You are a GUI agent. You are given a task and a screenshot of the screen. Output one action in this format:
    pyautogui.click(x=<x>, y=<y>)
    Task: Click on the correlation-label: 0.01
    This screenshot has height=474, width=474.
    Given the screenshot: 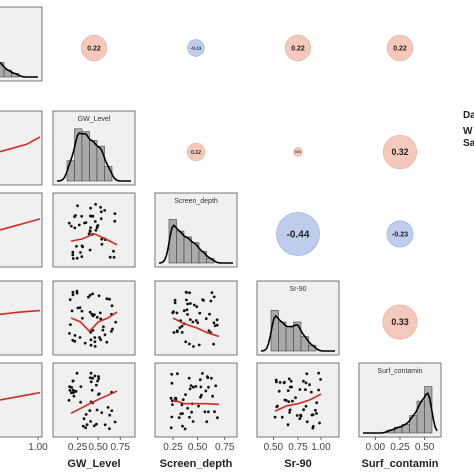 What is the action you would take?
    pyautogui.click(x=298, y=152)
    